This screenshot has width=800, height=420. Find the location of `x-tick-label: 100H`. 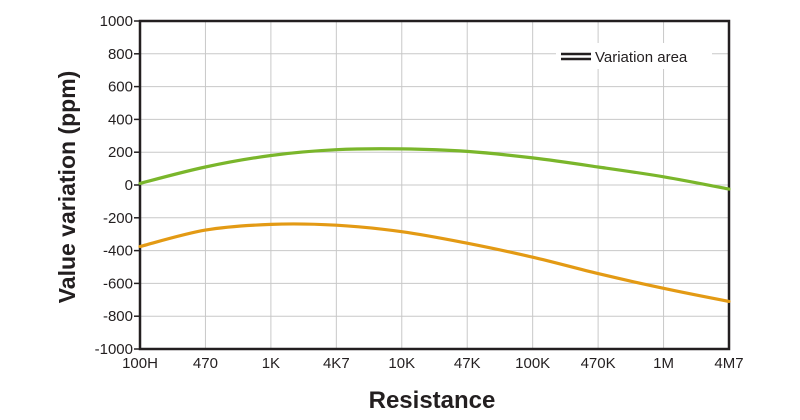

x-tick-label: 100H is located at coordinates (140, 363).